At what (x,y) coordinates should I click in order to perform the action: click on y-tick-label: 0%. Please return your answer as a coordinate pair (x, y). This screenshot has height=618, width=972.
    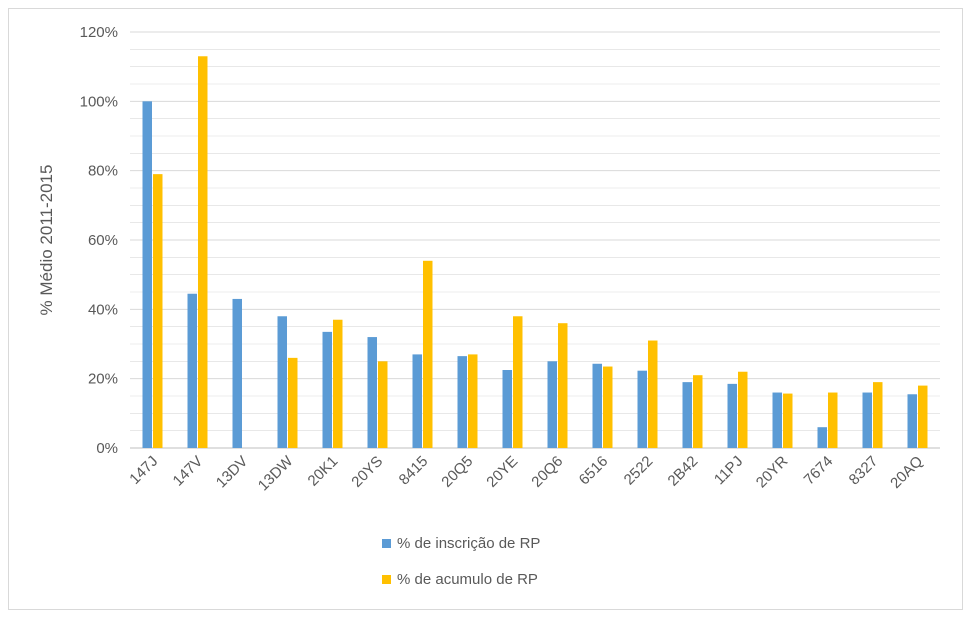
    Looking at the image, I should click on (107, 448).